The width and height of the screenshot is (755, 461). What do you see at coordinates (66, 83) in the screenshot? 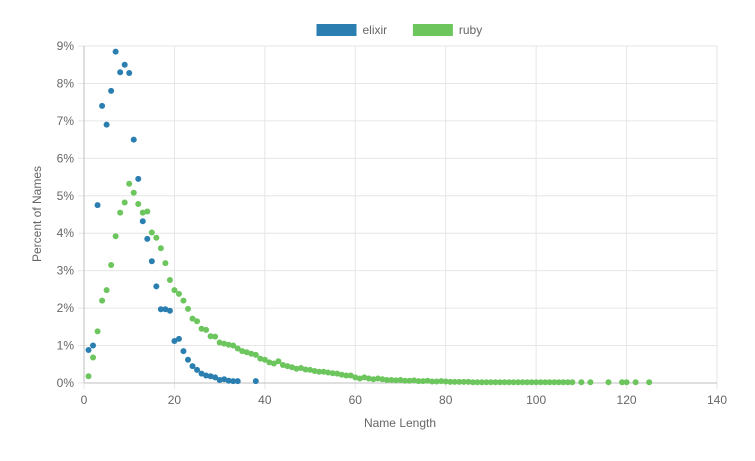
I see `y-tick-label: 8%` at bounding box center [66, 83].